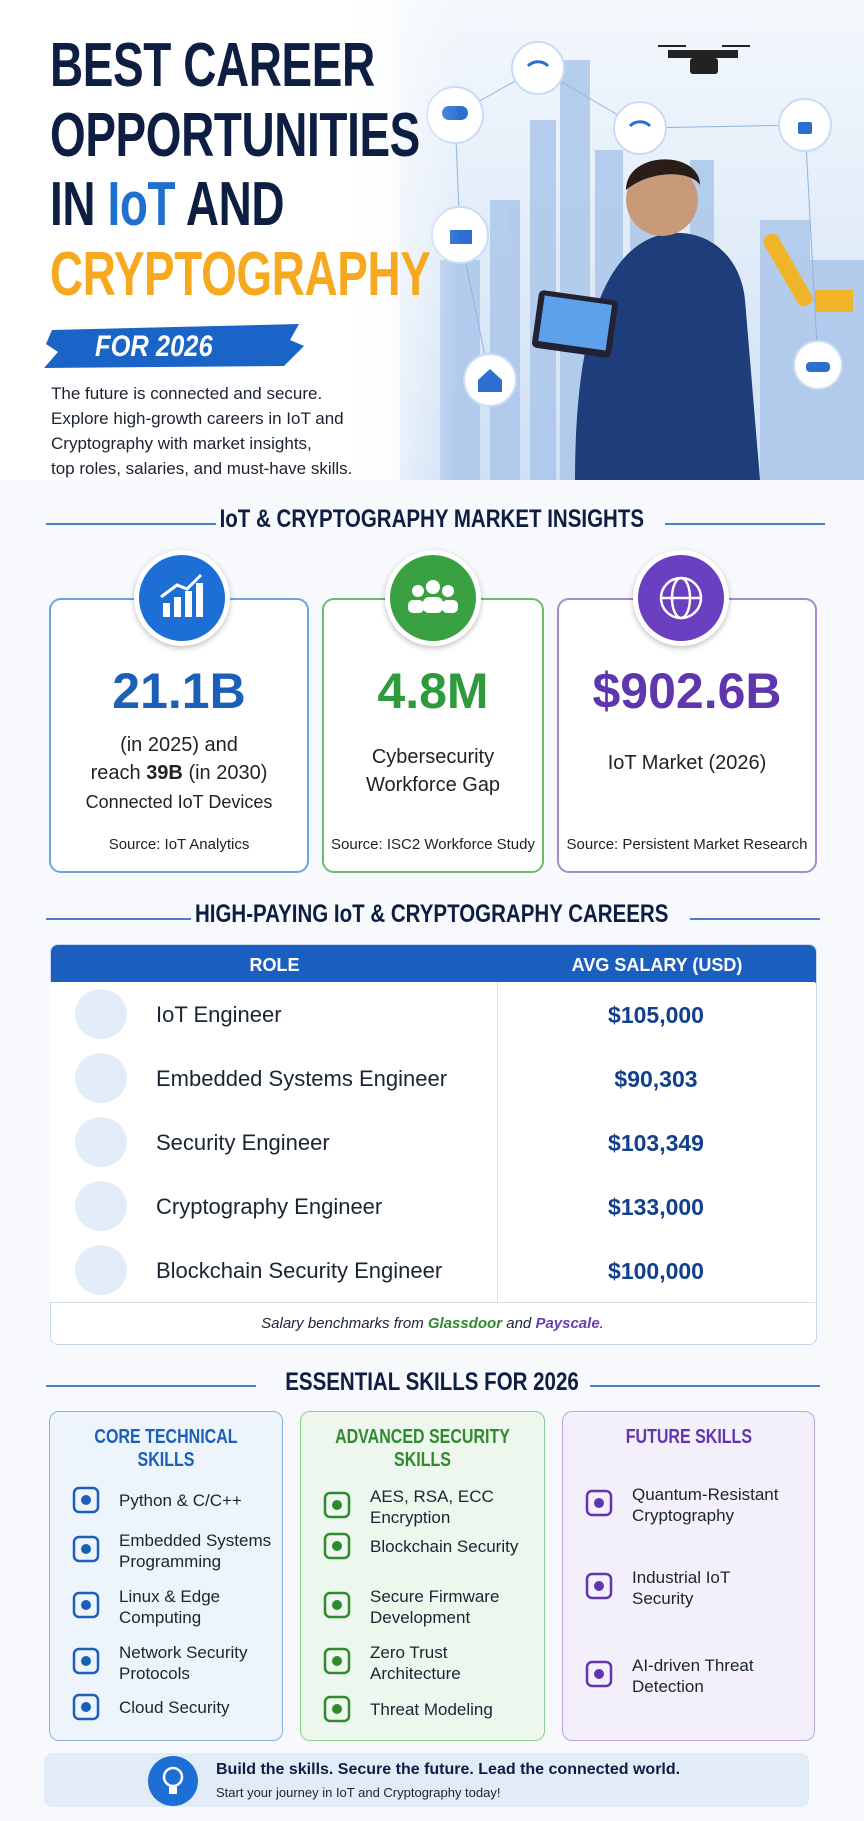 The width and height of the screenshot is (864, 1821). What do you see at coordinates (219, 1014) in the screenshot?
I see `role-name: IoT Engineer` at bounding box center [219, 1014].